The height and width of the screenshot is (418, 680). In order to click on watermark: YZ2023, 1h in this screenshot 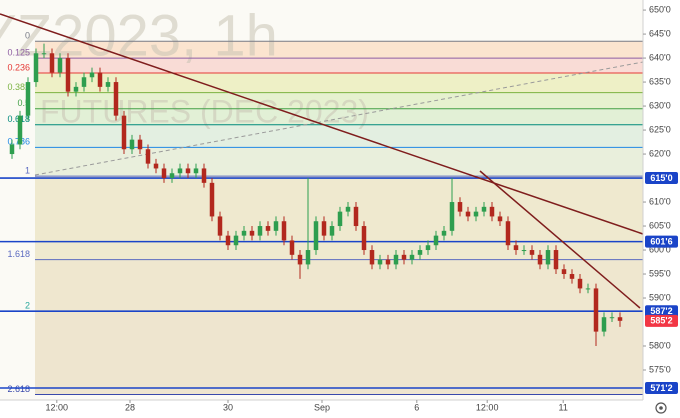, I will do `click(139, 35)`.